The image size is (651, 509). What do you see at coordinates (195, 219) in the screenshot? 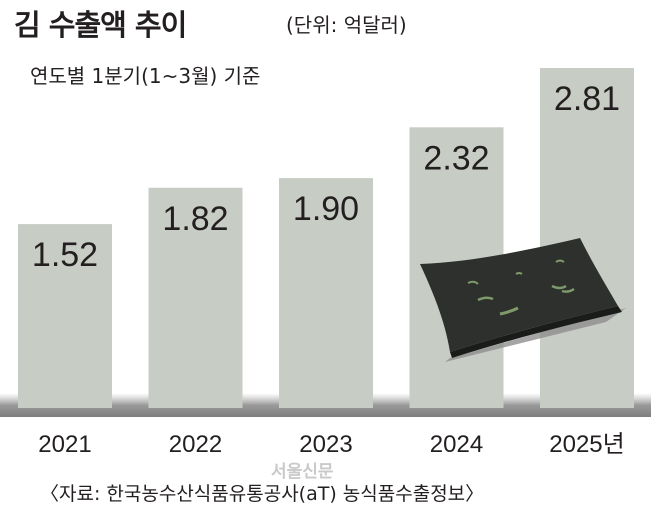
I see `bar-value-label: 1.82` at bounding box center [195, 219].